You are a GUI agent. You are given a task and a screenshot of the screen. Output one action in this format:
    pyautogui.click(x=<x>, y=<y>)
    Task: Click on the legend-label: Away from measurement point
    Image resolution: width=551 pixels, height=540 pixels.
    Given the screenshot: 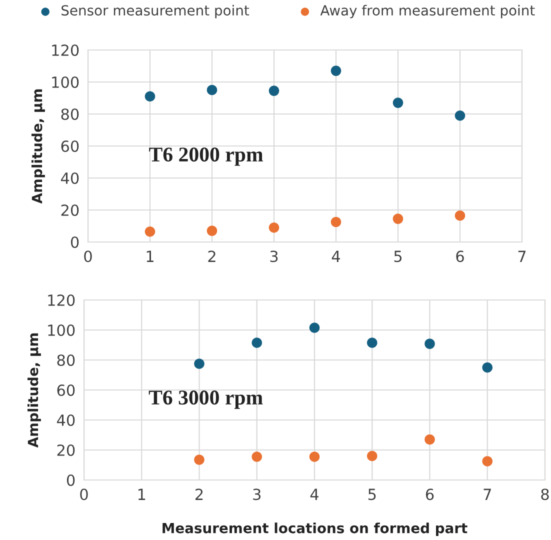 What is the action you would take?
    pyautogui.click(x=427, y=11)
    